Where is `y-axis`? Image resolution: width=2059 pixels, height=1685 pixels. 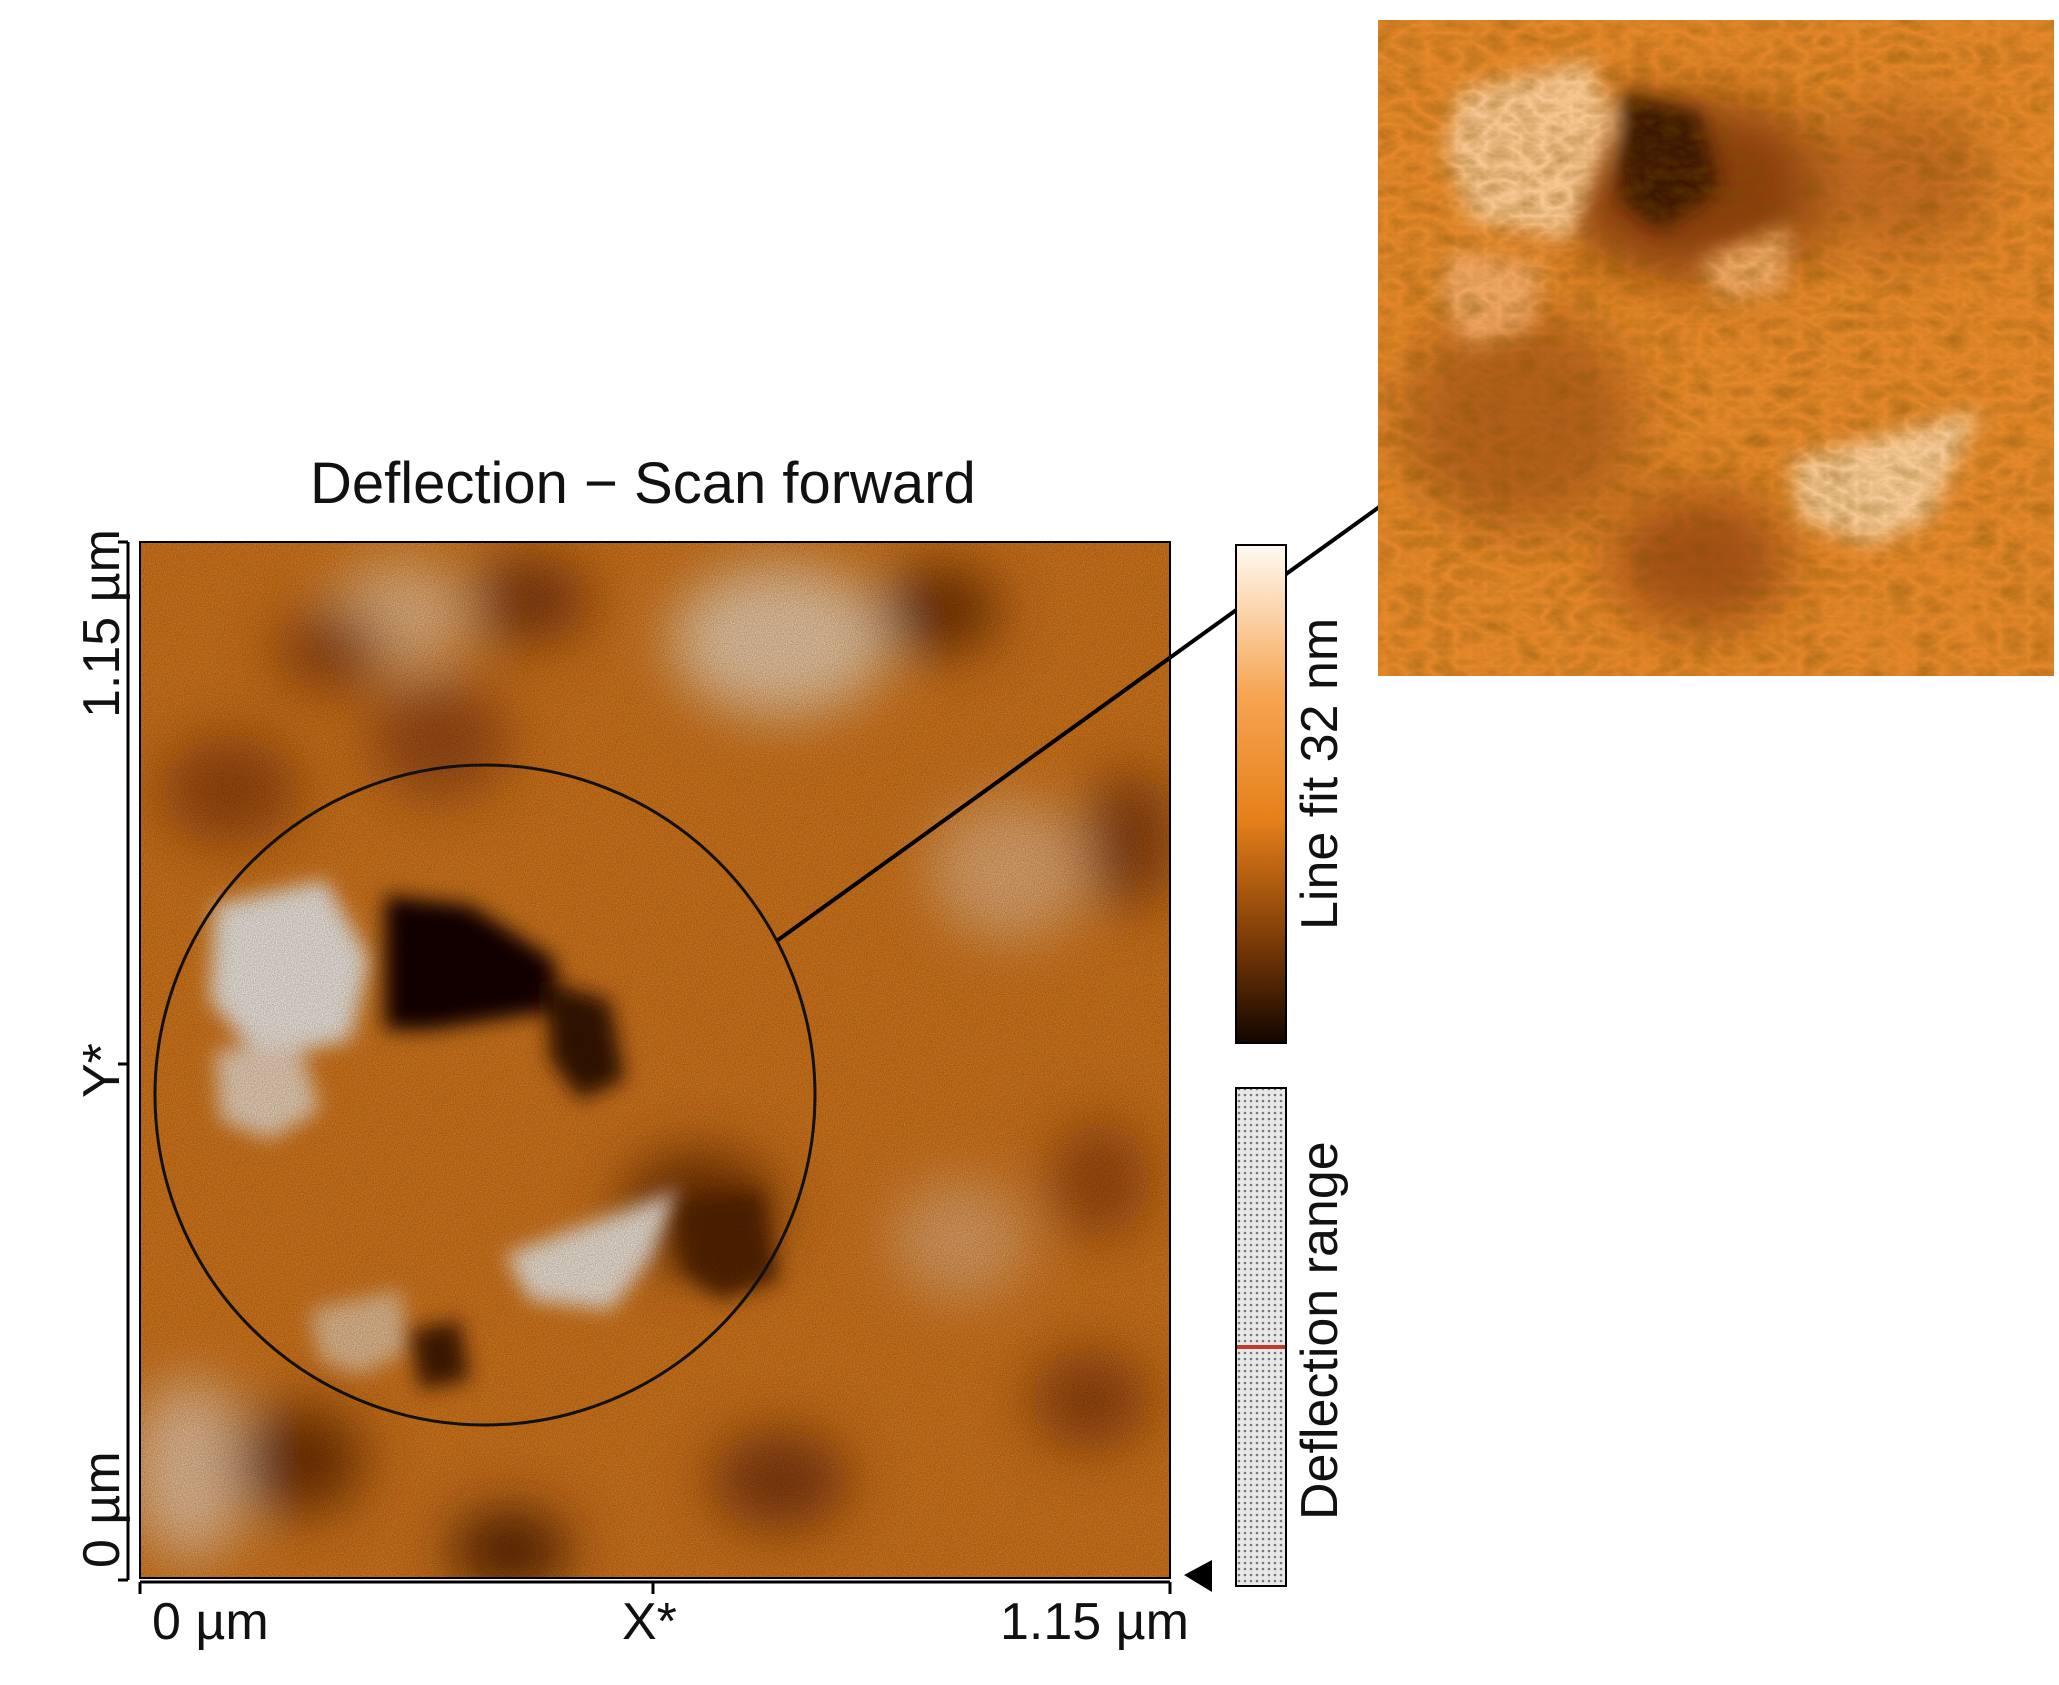 y-axis is located at coordinates (124, 1061).